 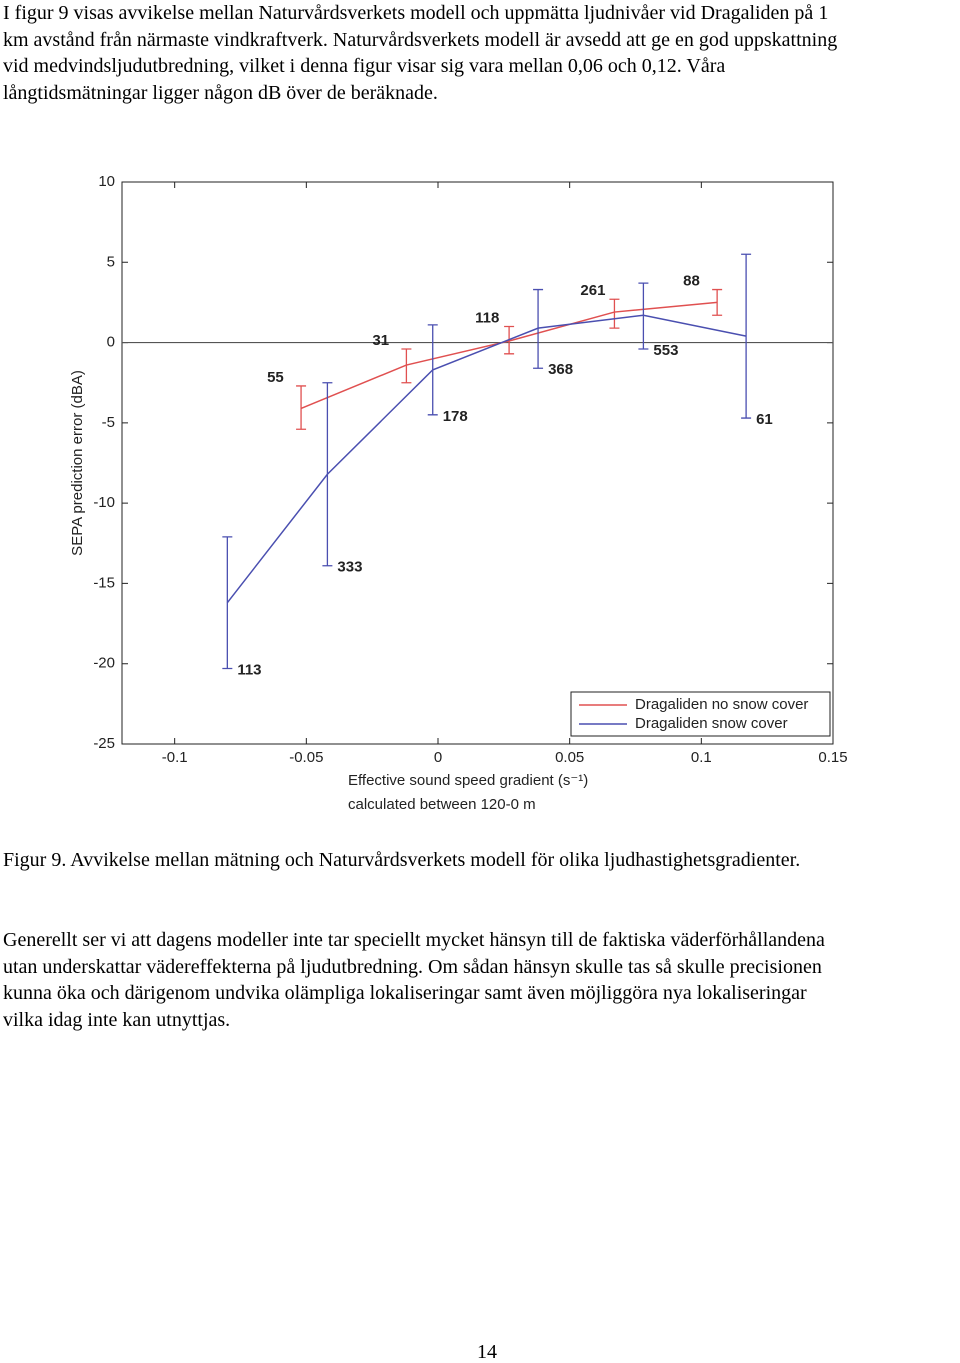 What do you see at coordinates (275, 377) in the screenshot?
I see `count-label: 55` at bounding box center [275, 377].